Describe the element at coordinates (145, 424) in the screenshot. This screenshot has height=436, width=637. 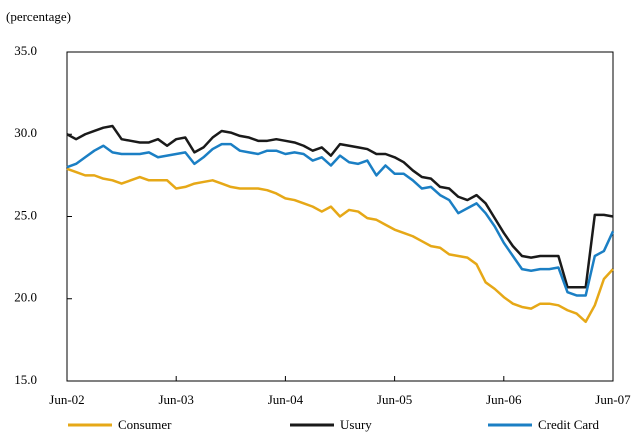
I see `legend-label: Consumer` at that location.